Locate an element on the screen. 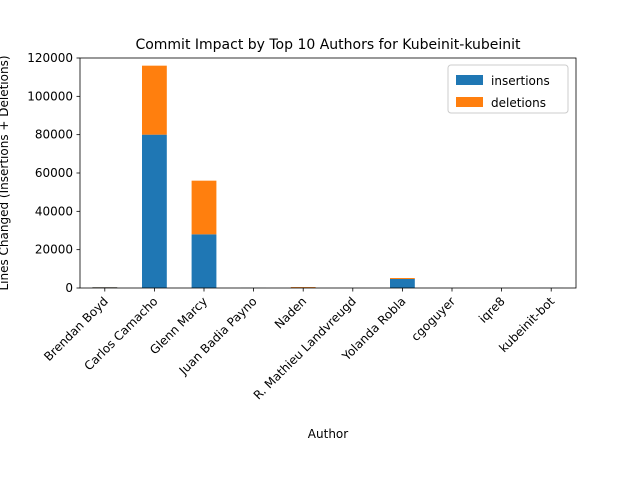 This screenshot has height=480, width=640. y-axis: 0 20000 40000 60000 80000 100000 120000 is located at coordinates (53, 173).